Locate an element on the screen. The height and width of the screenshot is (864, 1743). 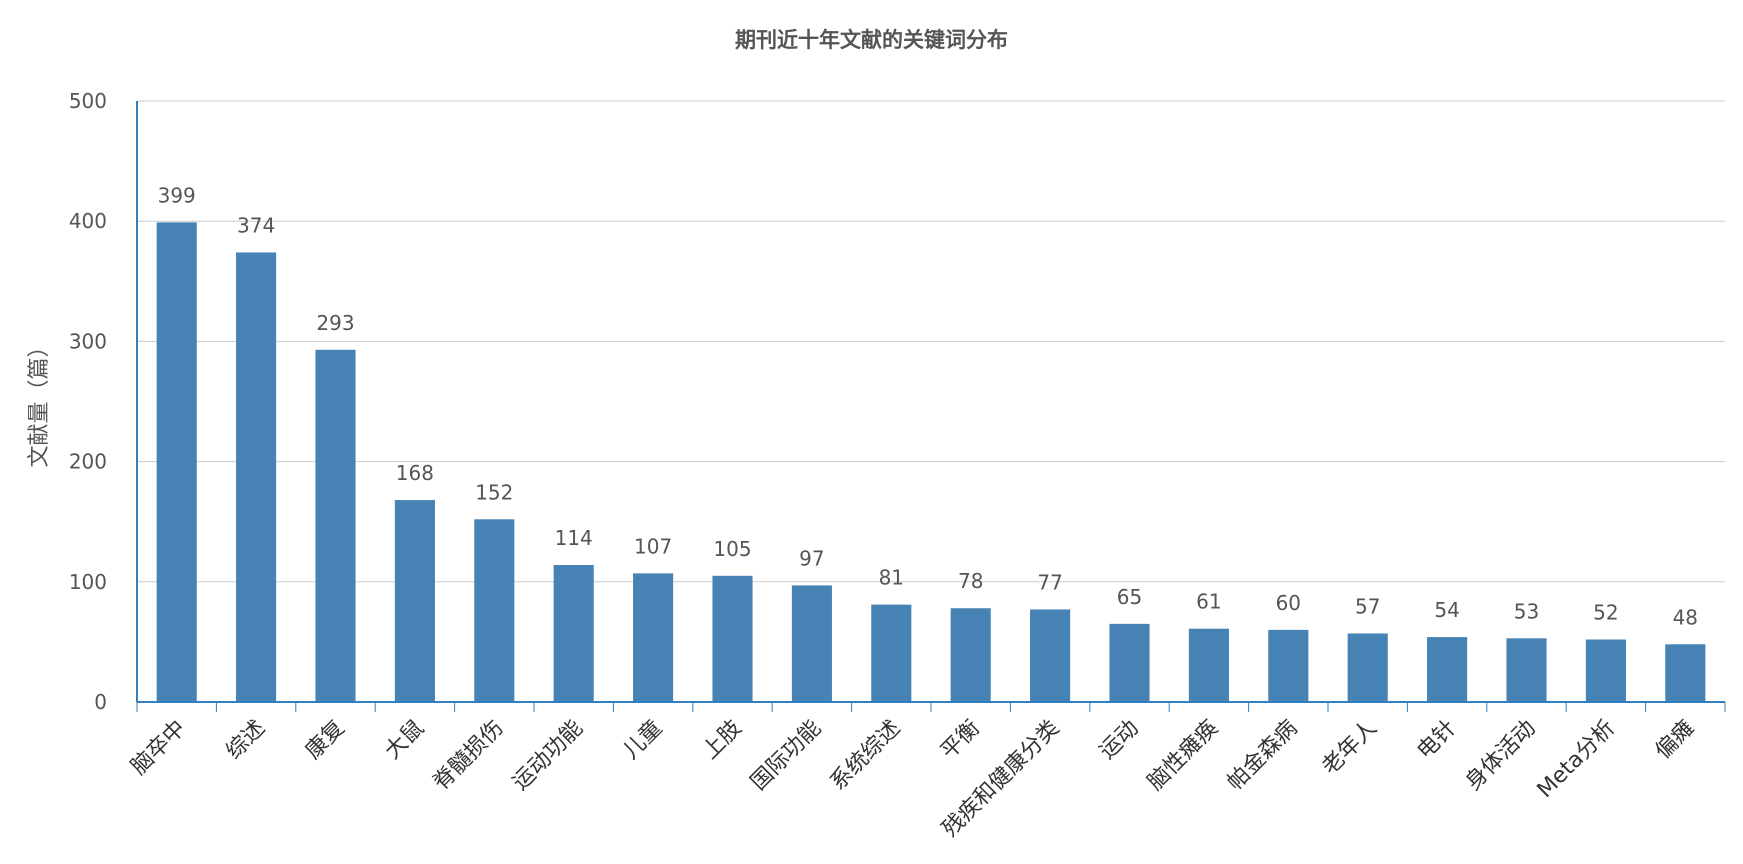
data-label: 57 is located at coordinates (1367, 606).